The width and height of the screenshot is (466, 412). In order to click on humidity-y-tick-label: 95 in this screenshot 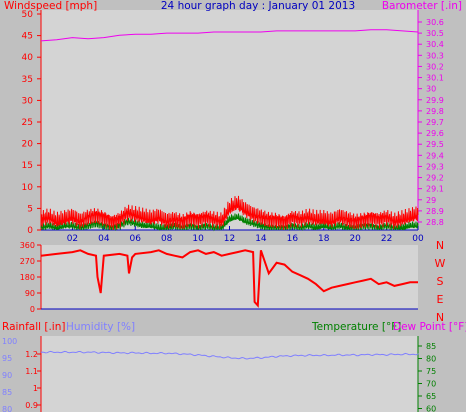, I will do `click(7, 358)`.